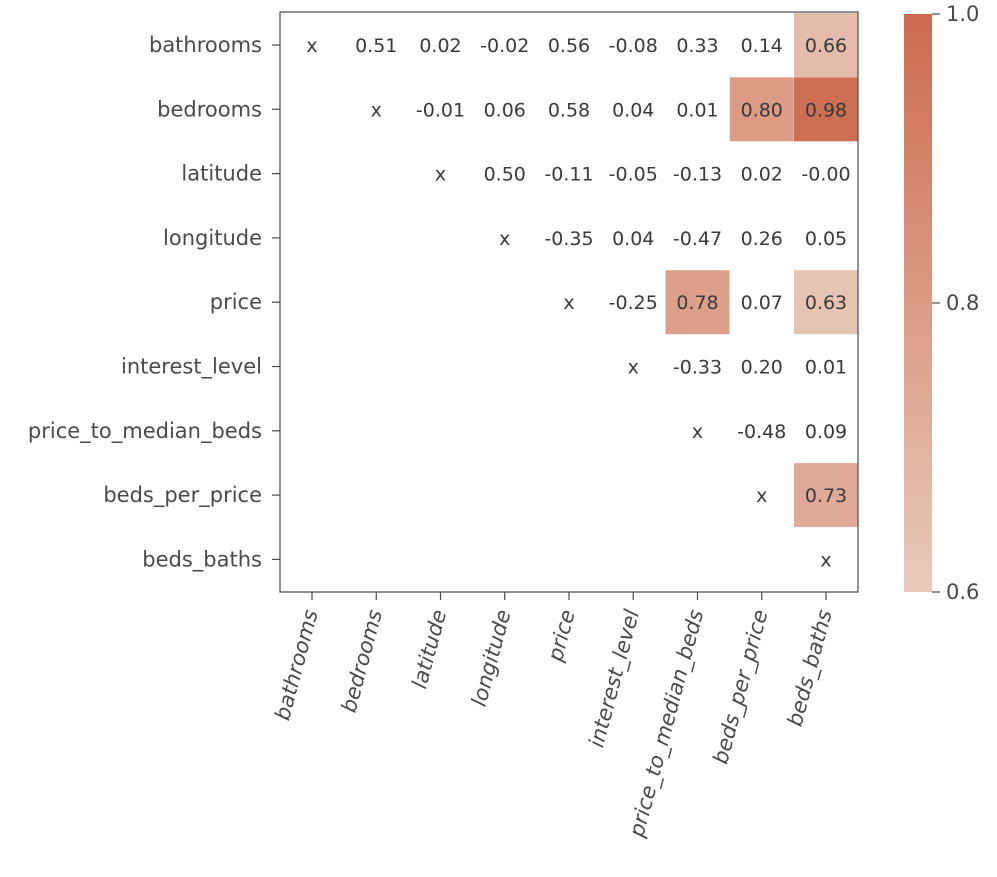 Image resolution: width=997 pixels, height=877 pixels. I want to click on cell-value-label: 0.73, so click(826, 496).